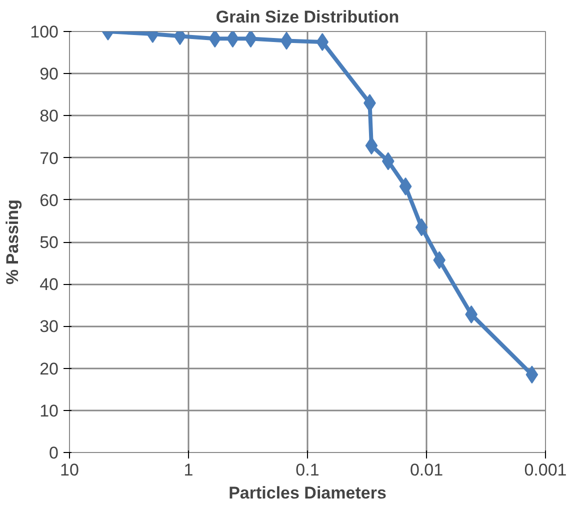  Describe the element at coordinates (49, 242) in the screenshot. I see `y-tick-label: 50` at that location.